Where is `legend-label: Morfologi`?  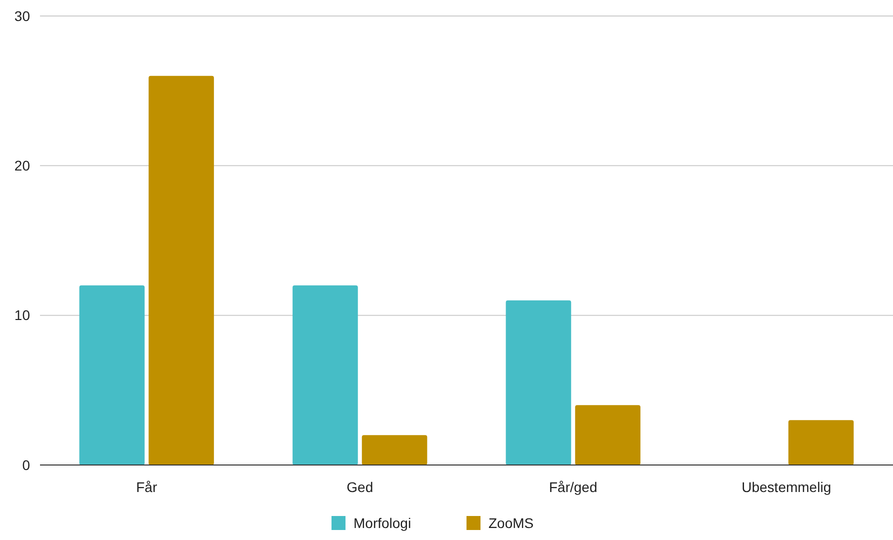 legend-label: Morfologi is located at coordinates (383, 522).